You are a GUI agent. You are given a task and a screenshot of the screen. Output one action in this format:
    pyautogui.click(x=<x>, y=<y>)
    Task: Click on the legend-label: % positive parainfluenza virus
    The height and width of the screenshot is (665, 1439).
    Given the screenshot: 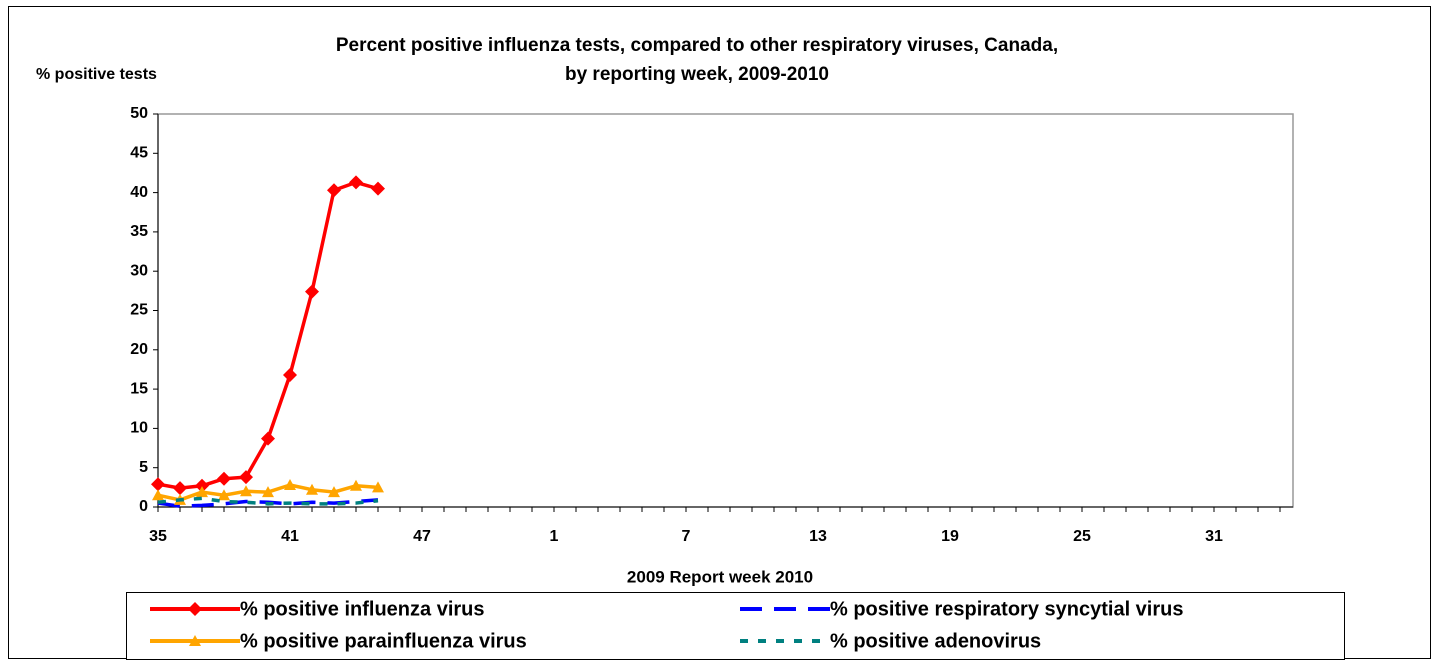 What is the action you would take?
    pyautogui.click(x=383, y=641)
    